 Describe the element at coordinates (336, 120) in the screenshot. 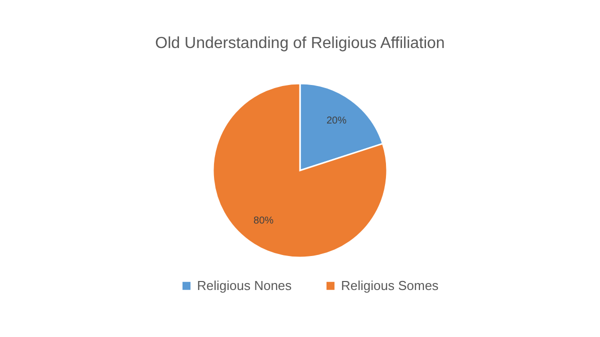

I see `data-label: 20%` at that location.